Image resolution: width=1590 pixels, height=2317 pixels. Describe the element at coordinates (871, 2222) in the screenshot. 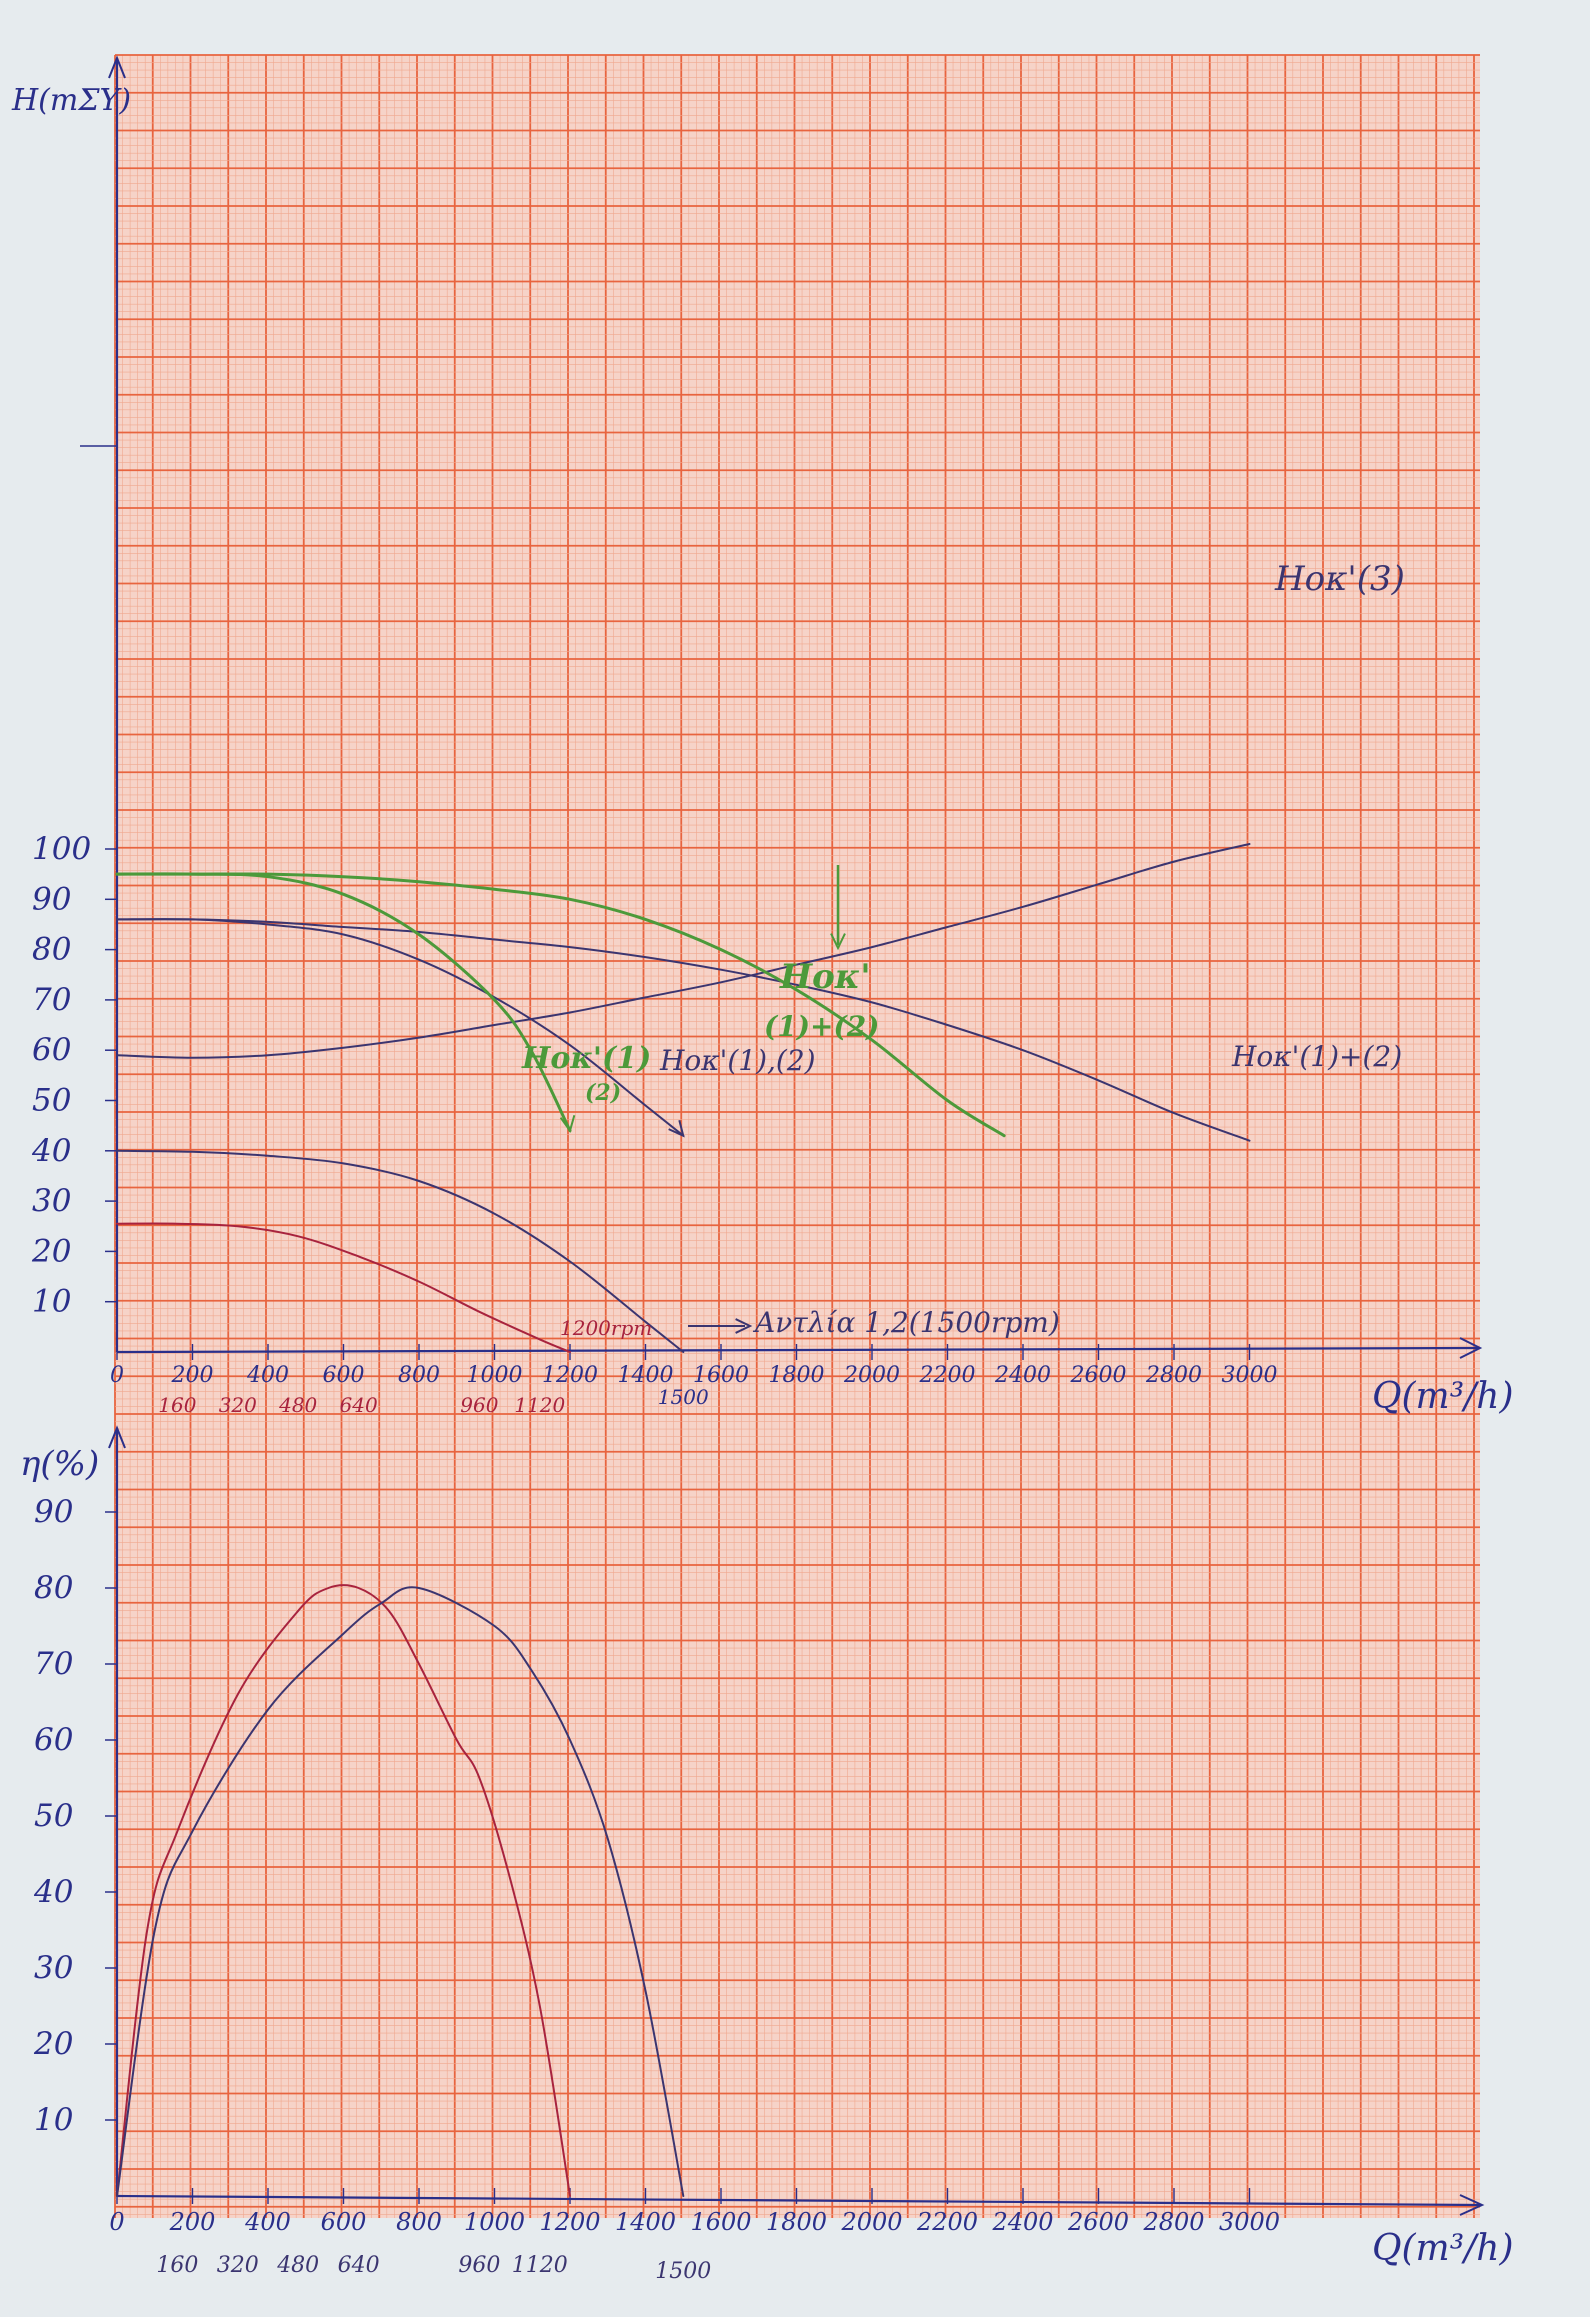

I see `eff-x-tick-label: 2000` at that location.